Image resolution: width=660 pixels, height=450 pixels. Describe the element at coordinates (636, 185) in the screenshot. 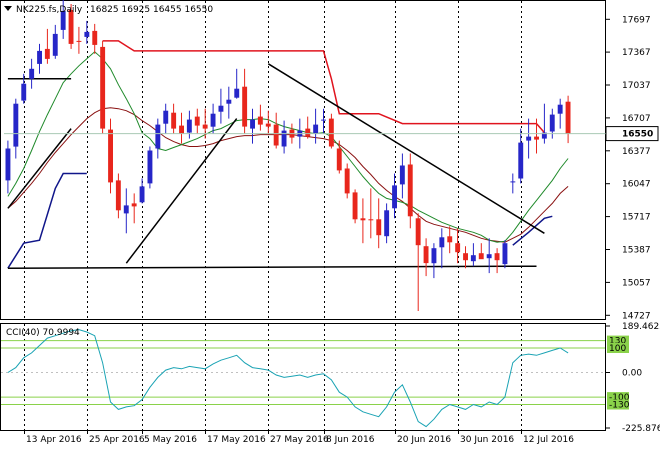

I see `price-tick-label: 16047` at that location.